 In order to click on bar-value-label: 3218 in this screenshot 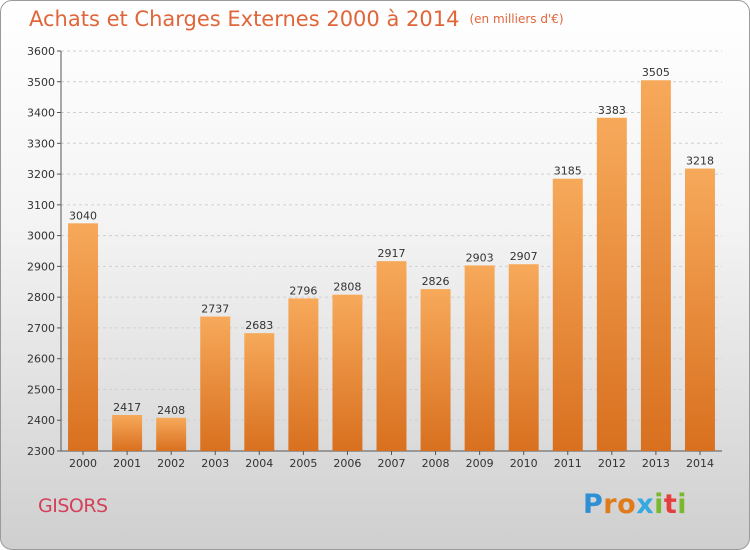, I will do `click(700, 161)`.